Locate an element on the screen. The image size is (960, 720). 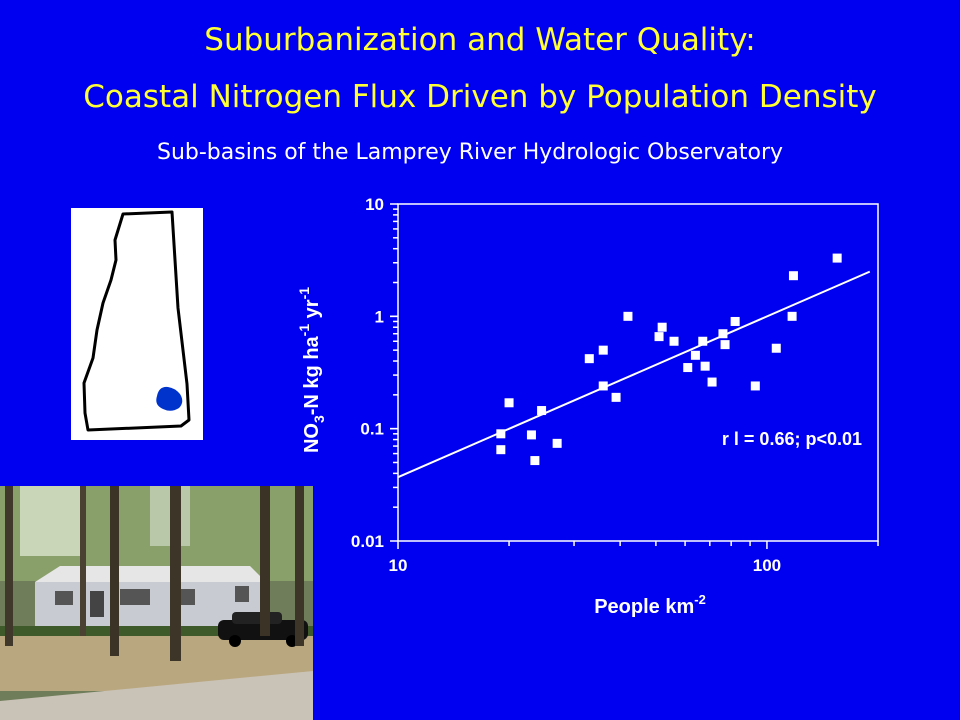
trend-line is located at coordinates (634, 374).